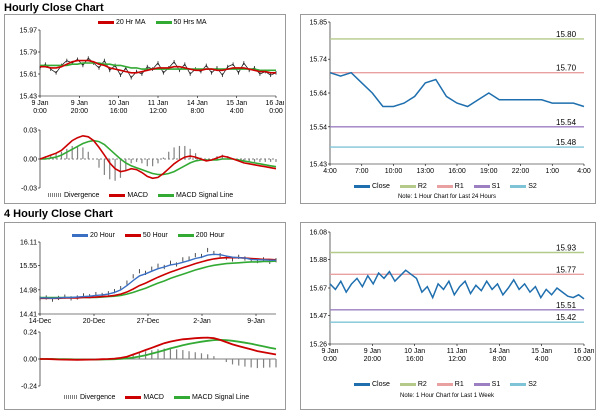 This screenshot has width=600, height=413. I want to click on hourly-ma-legend: 20 Hr MA 50 Hrs MA, so click(156, 22).